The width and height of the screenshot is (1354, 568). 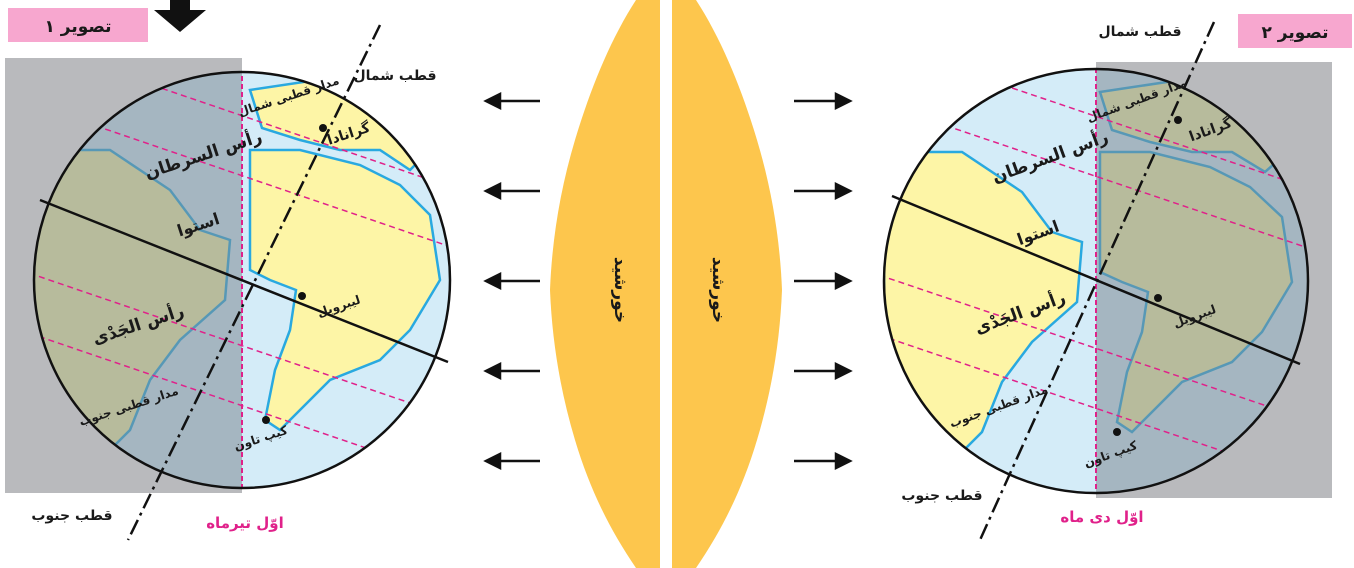 I want to click on down-arrow-icon, so click(x=180, y=16).